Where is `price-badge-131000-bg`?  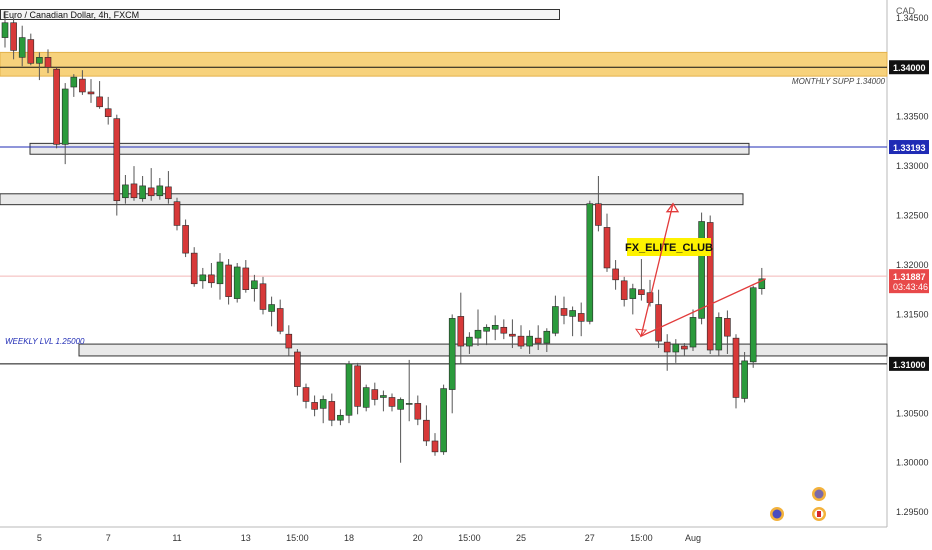
price-badge-131000-bg is located at coordinates (909, 363).